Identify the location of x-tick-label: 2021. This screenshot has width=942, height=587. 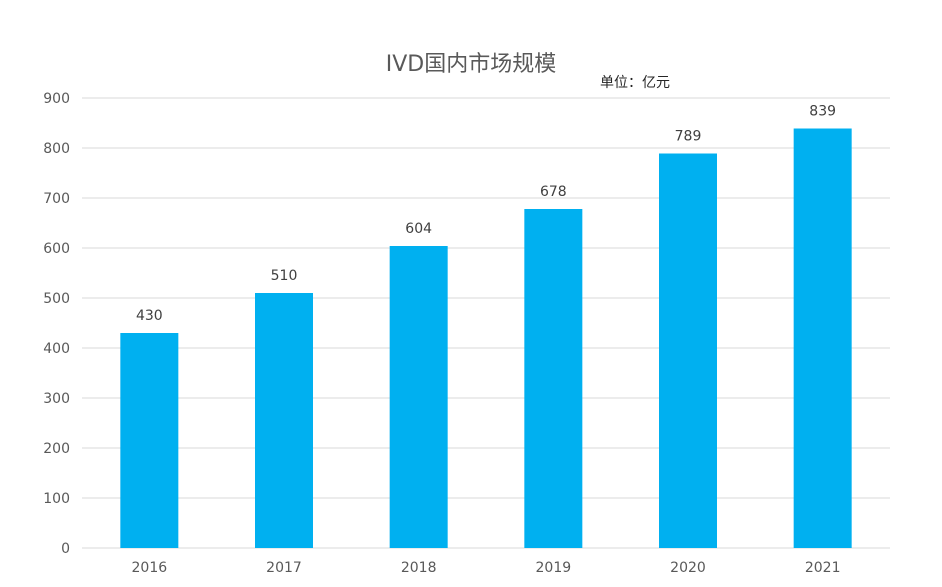
(823, 568).